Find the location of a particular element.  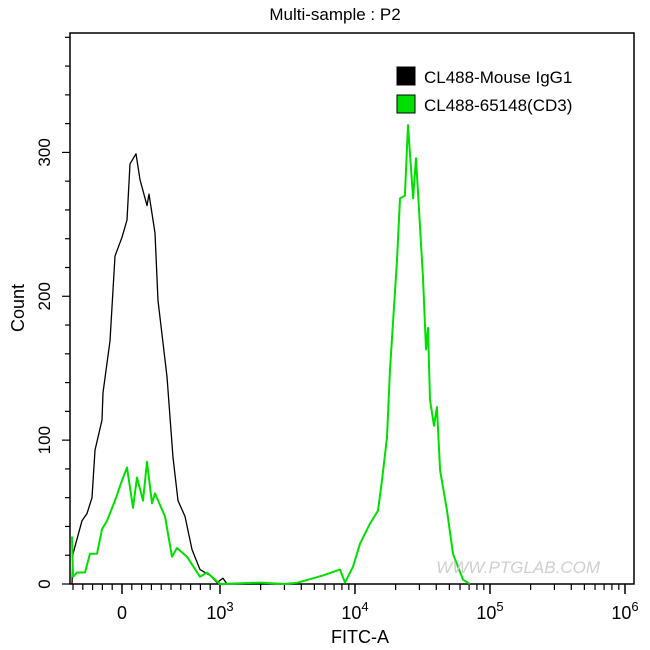

y-tick-label: 200 is located at coordinates (44, 296).